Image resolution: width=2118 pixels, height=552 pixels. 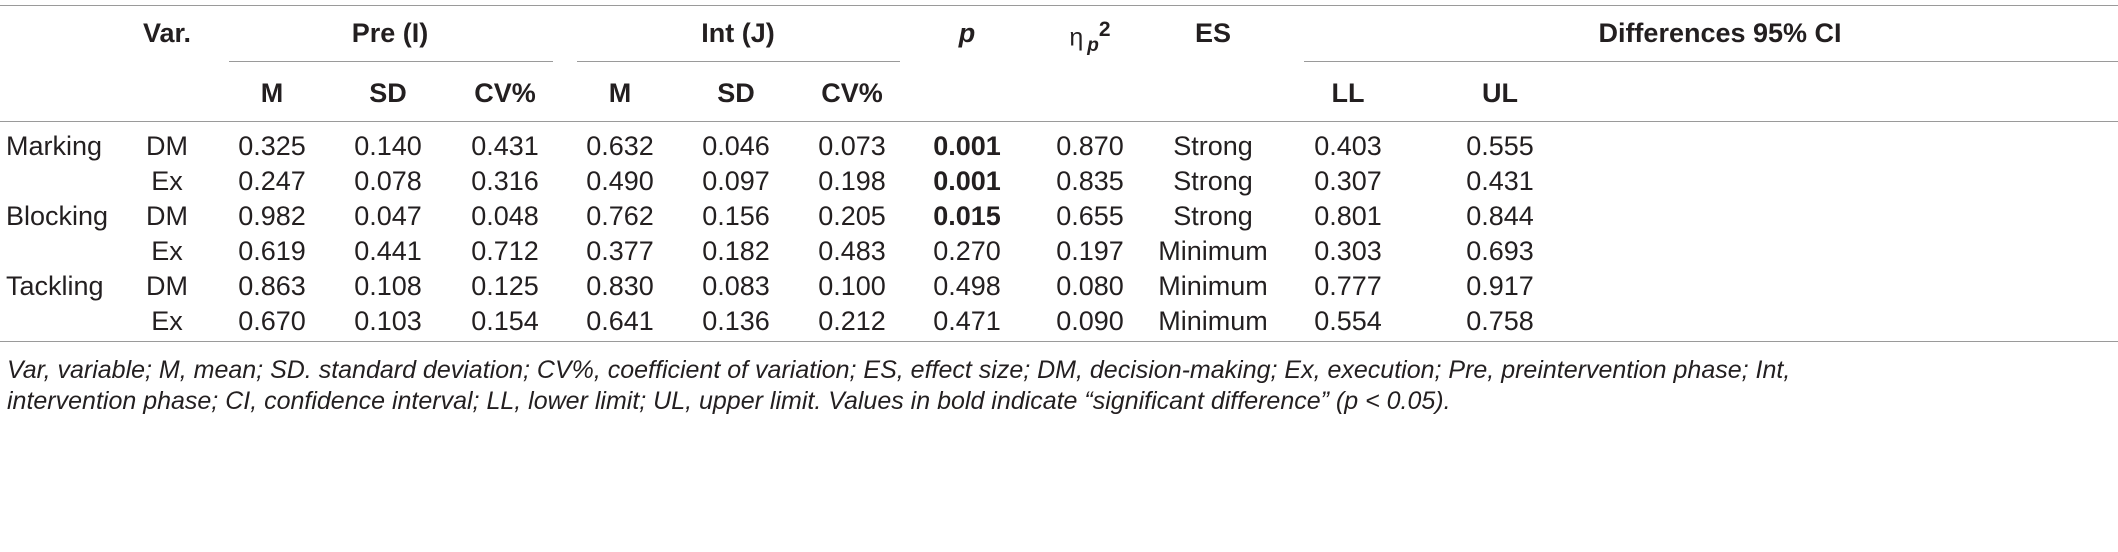 What do you see at coordinates (1059, 121) in the screenshot?
I see `header-bottom-rule` at bounding box center [1059, 121].